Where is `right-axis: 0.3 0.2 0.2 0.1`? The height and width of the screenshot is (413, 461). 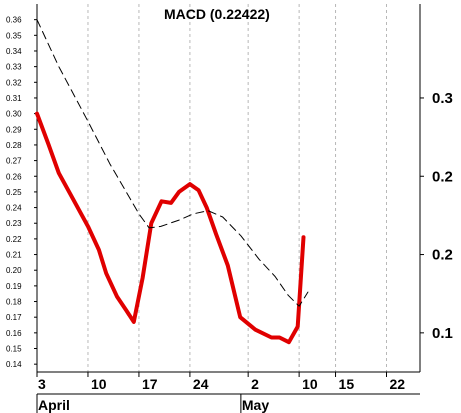 right-axis: 0.3 0.2 0.2 0.1 is located at coordinates (436, 188).